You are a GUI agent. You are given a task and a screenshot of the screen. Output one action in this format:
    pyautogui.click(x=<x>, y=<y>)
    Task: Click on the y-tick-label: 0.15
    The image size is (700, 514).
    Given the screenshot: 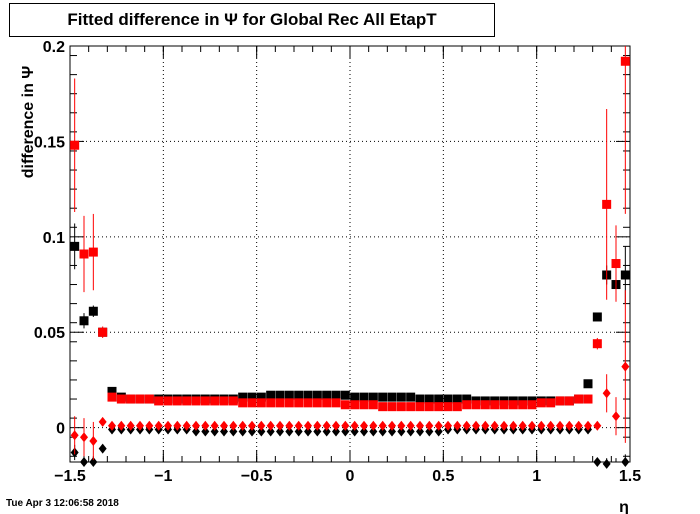 What is the action you would take?
    pyautogui.click(x=49, y=142)
    